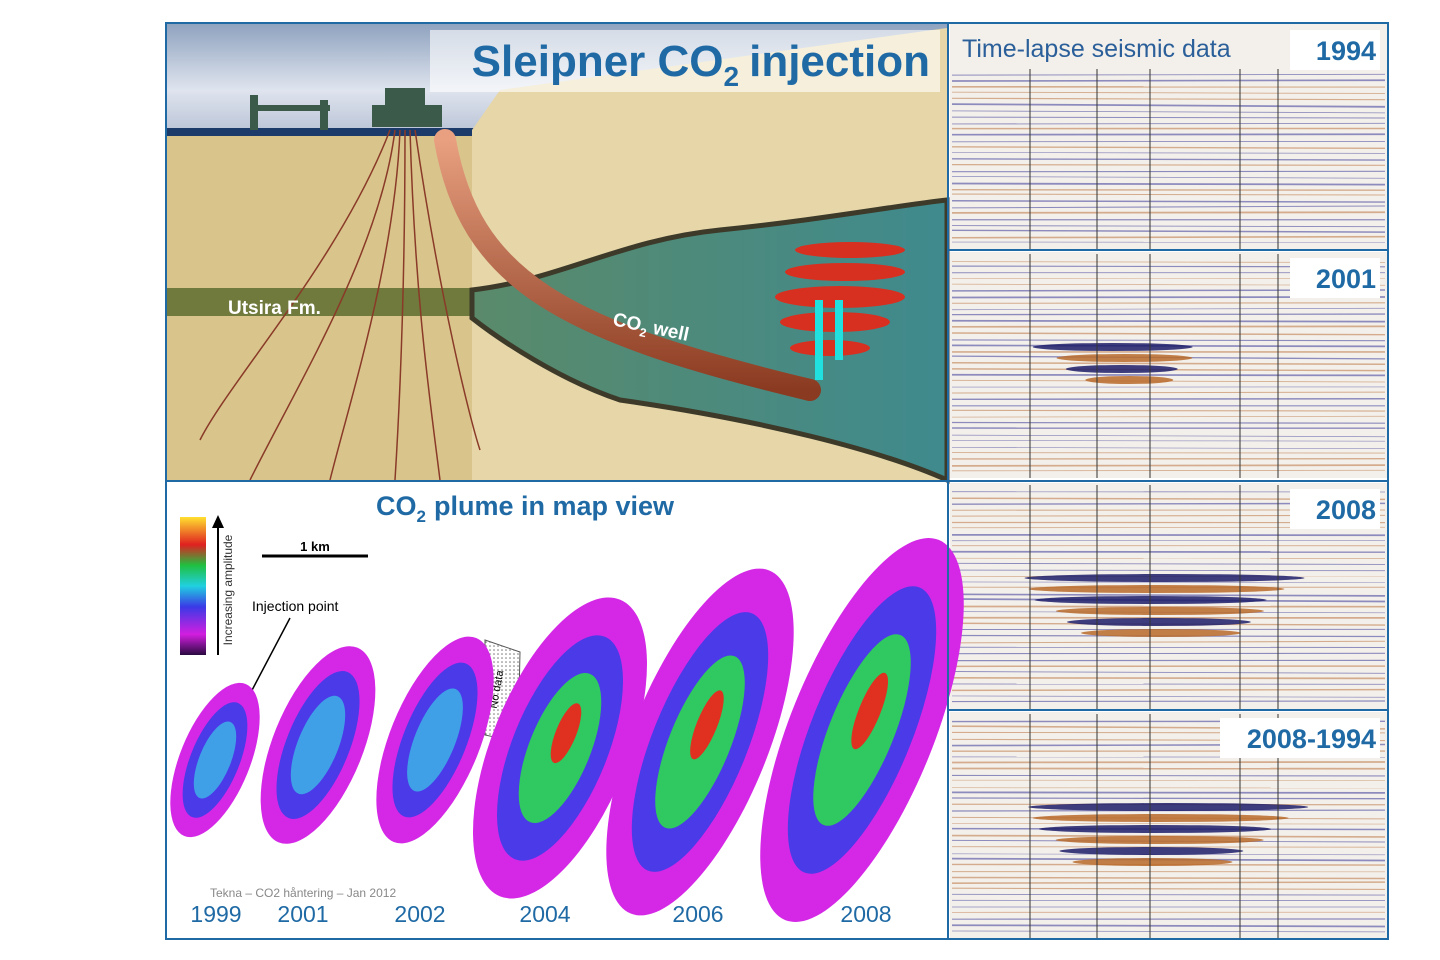 This screenshot has width=1440, height=960. Describe the element at coordinates (303, 893) in the screenshot. I see `credit: Tekna – CO2 håntering – Jan 2012` at that location.